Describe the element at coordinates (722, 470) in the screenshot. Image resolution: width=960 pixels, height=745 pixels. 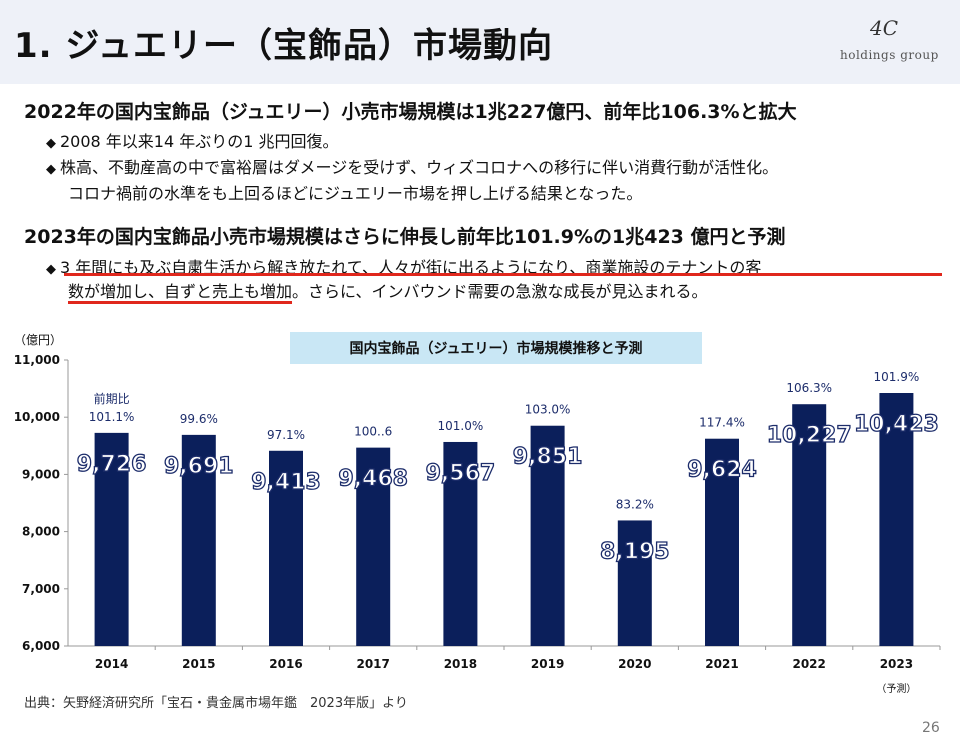
I see `value-label: 9,624` at that location.